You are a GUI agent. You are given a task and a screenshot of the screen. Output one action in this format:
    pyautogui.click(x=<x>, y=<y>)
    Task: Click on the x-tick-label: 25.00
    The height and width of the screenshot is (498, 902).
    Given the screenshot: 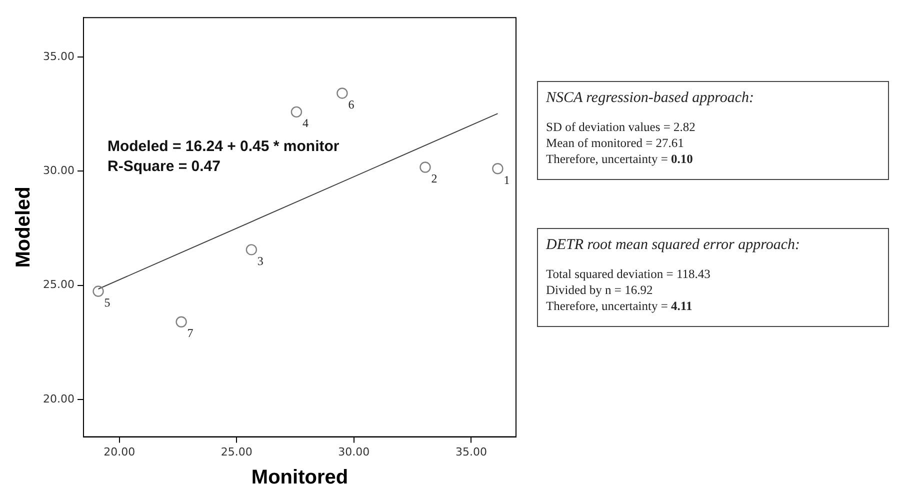 What is the action you would take?
    pyautogui.click(x=236, y=451)
    